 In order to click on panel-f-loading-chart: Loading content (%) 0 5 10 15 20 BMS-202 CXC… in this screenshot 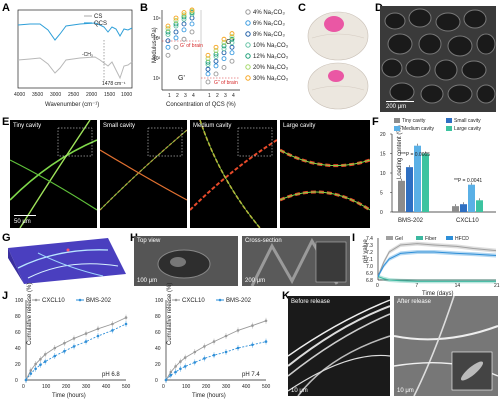, I will do `click(436, 173)`.